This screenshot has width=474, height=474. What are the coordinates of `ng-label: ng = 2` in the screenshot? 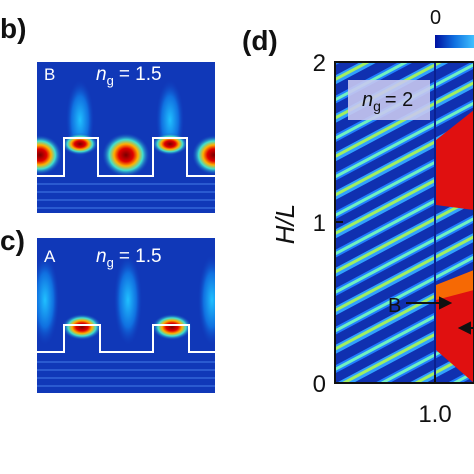 It's located at (387, 101).